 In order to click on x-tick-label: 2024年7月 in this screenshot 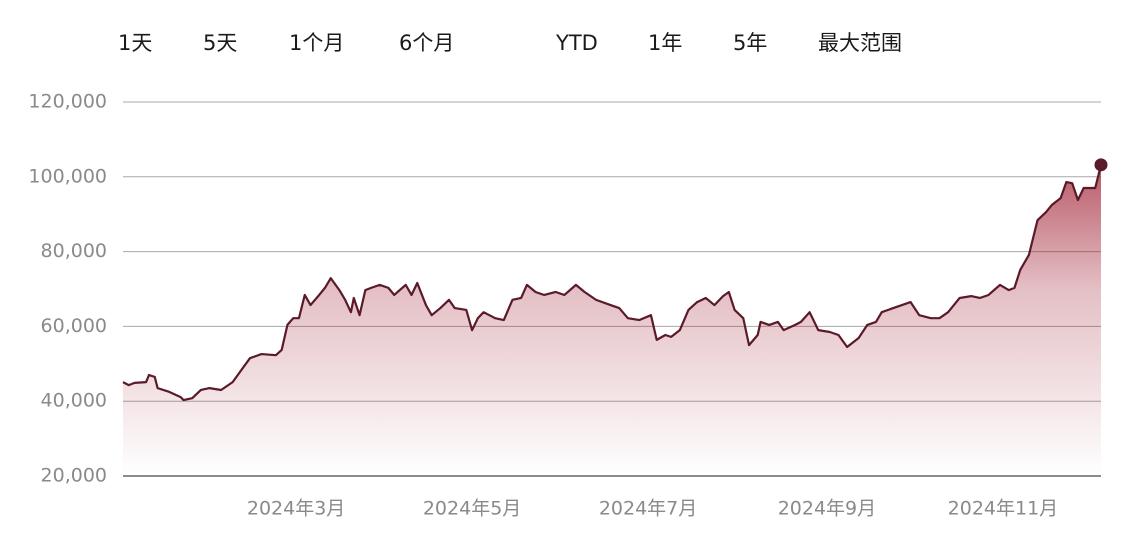, I will do `click(648, 509)`.